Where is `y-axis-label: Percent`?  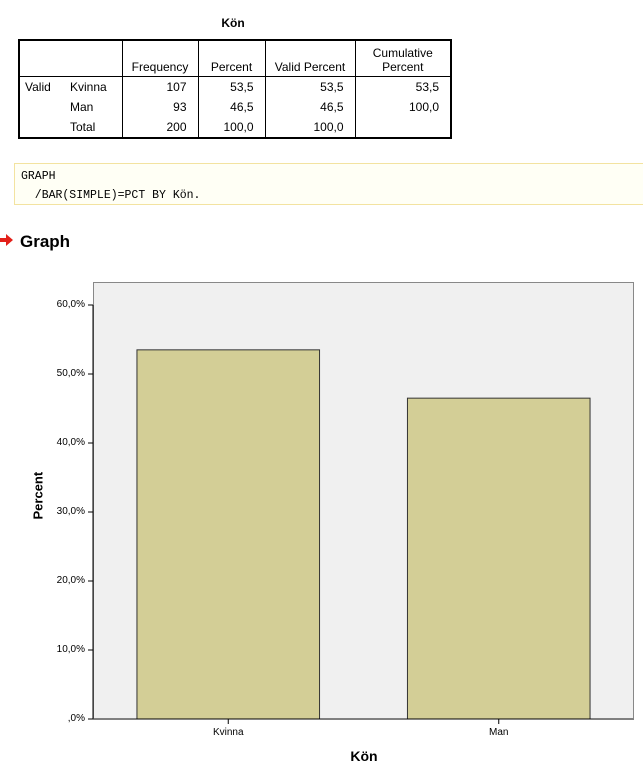
y-axis-label: Percent is located at coordinates (38, 495).